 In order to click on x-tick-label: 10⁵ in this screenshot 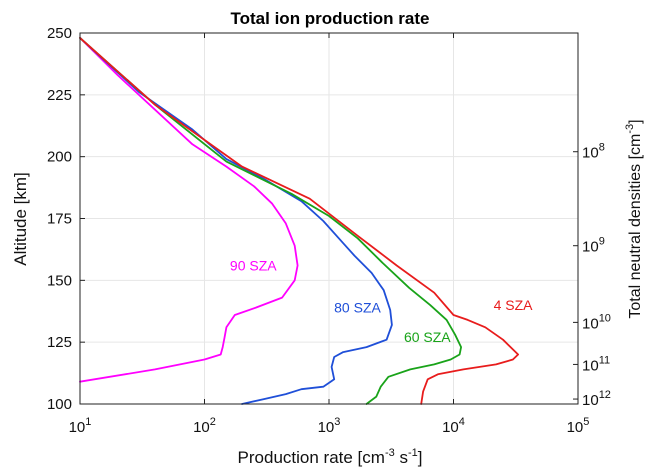, I will do `click(578, 426)`.